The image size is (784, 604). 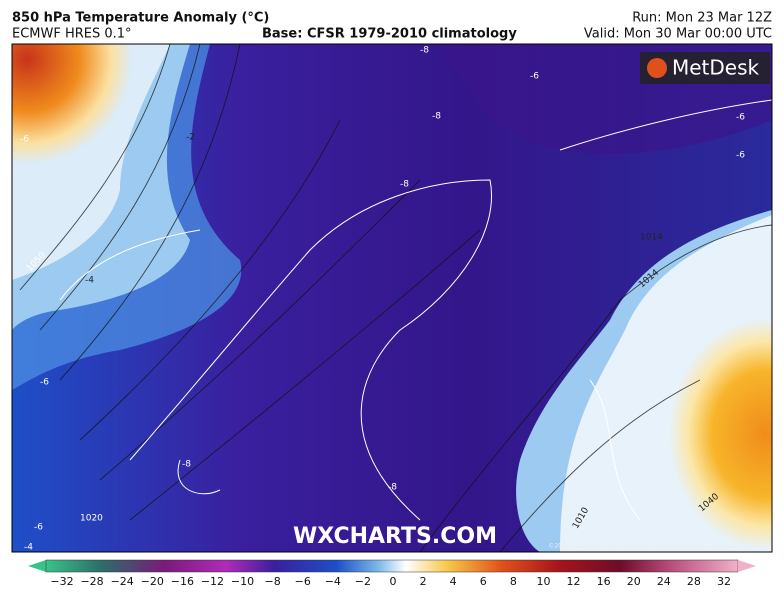 What do you see at coordinates (453, 581) in the screenshot?
I see `colorbar-label: 4` at bounding box center [453, 581].